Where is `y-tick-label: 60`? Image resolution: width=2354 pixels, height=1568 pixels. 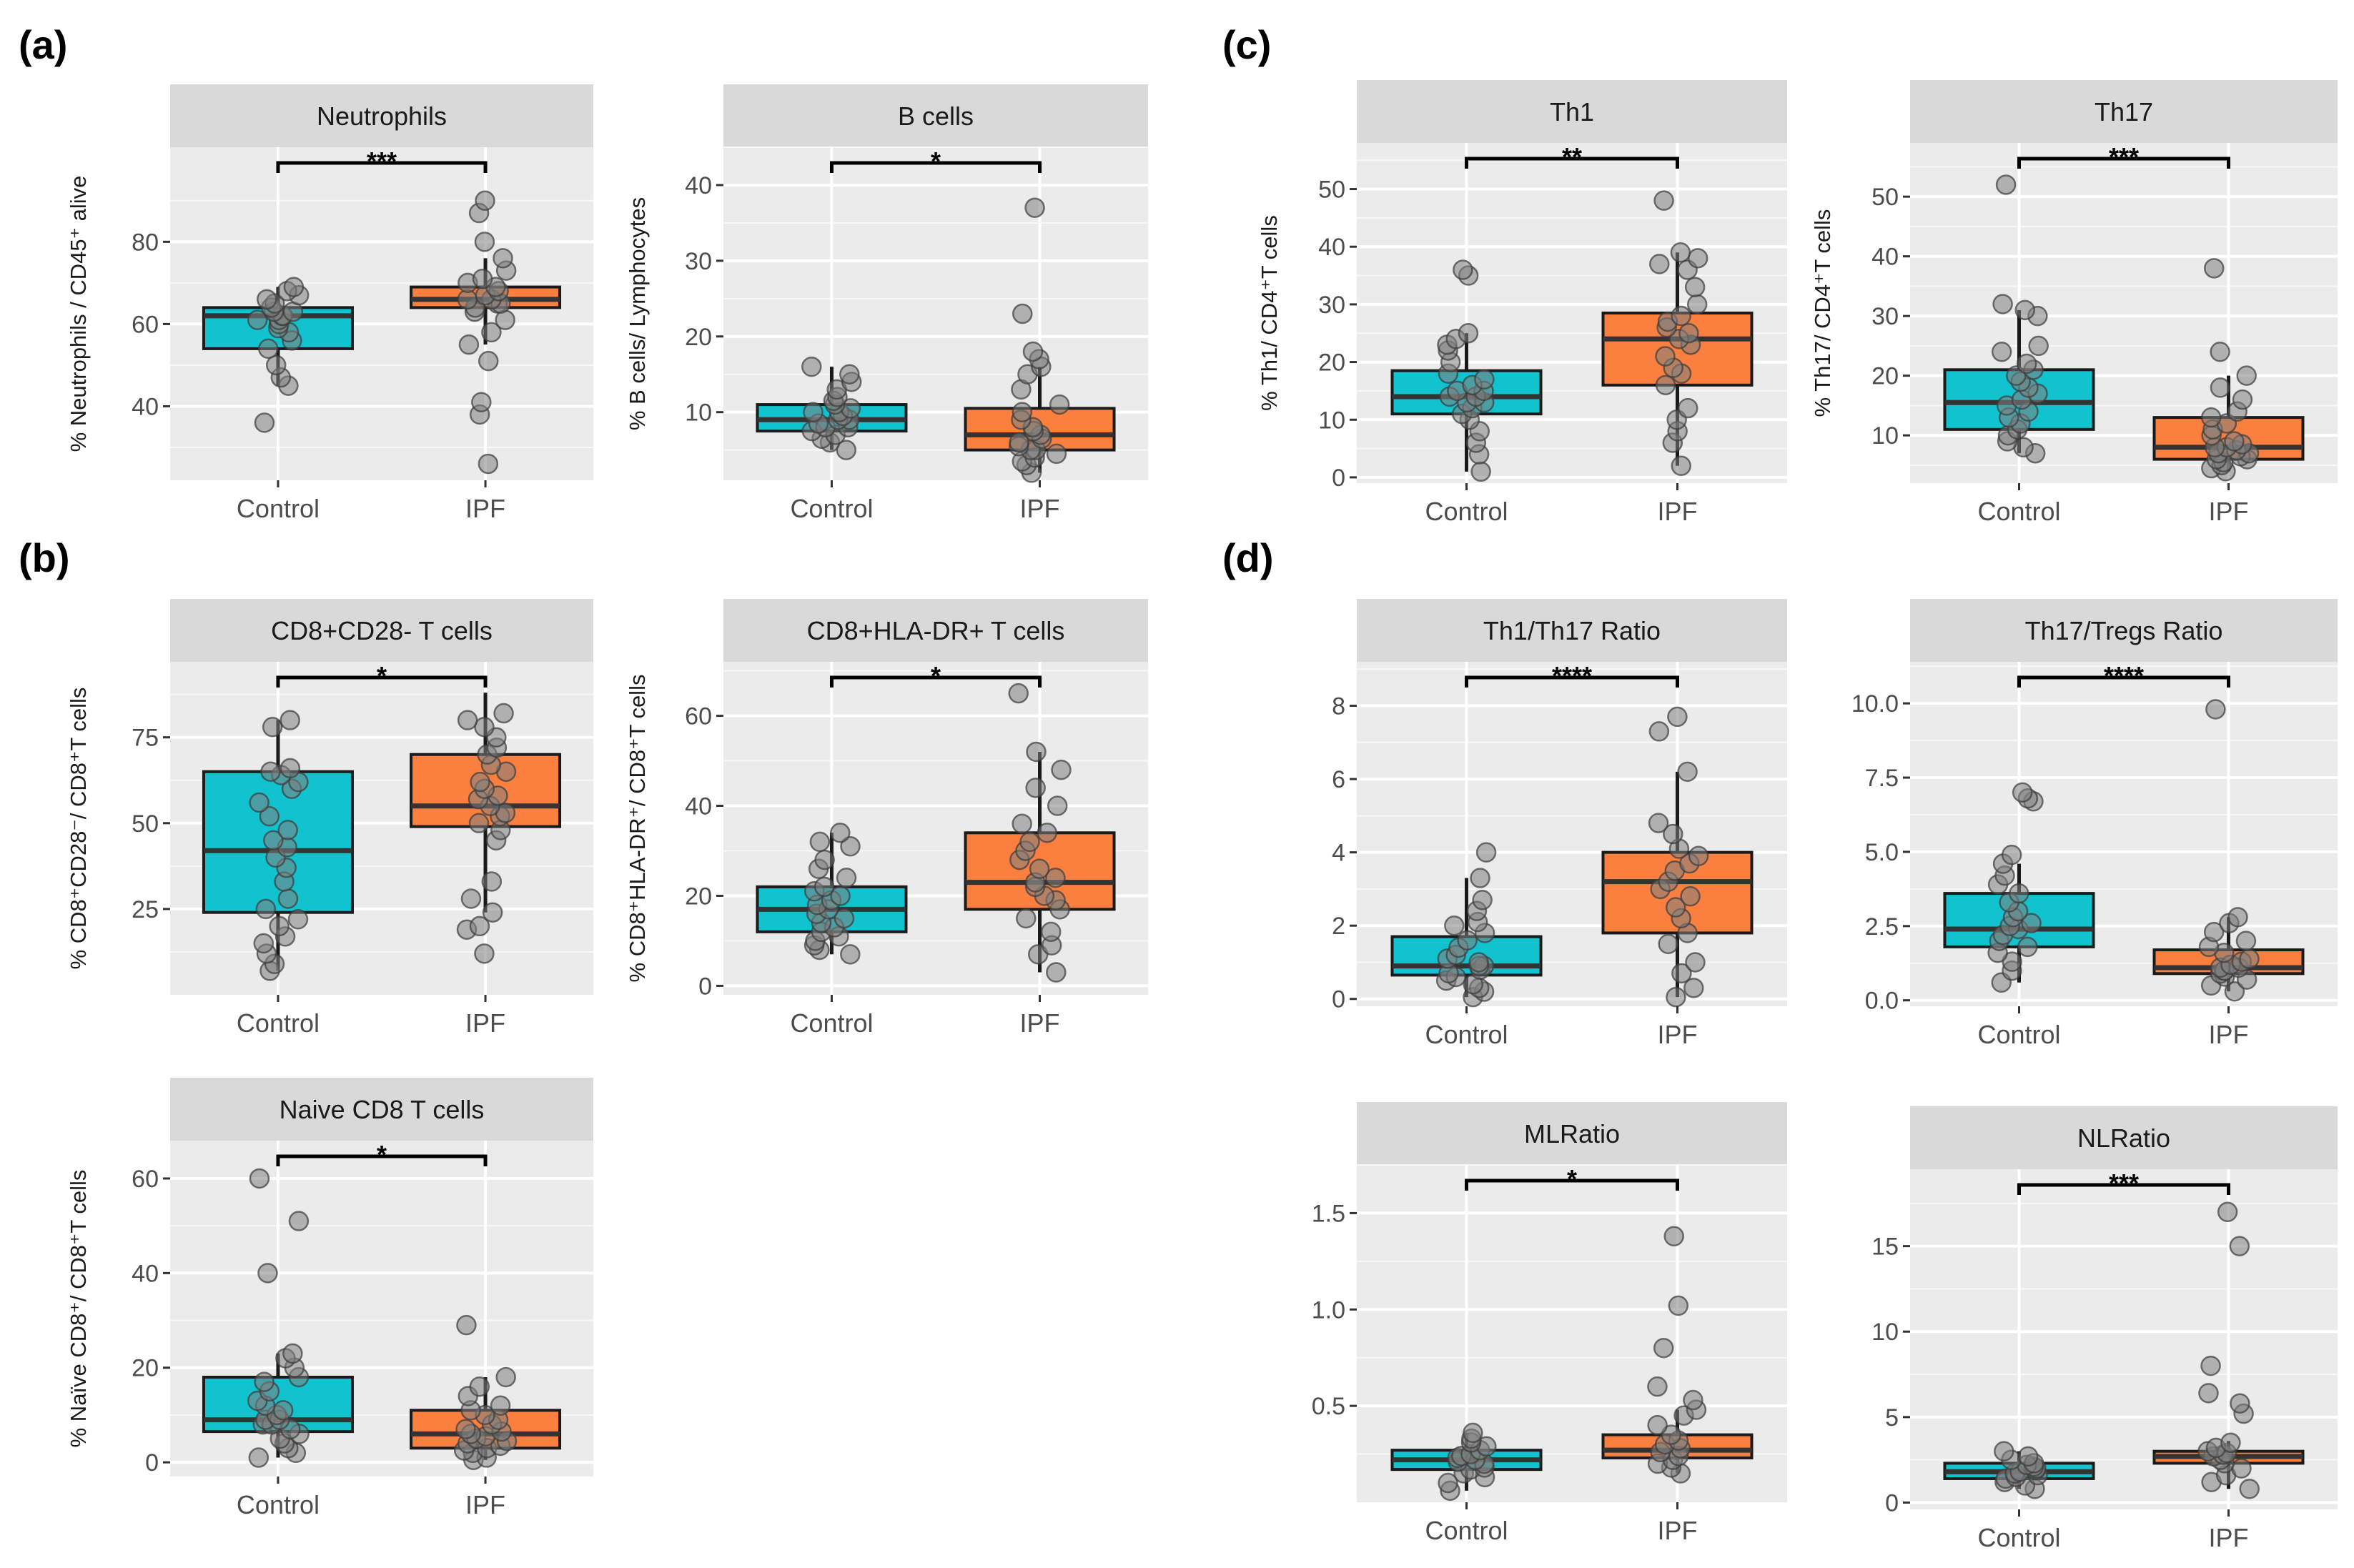
y-tick-label: 60 is located at coordinates (145, 324).